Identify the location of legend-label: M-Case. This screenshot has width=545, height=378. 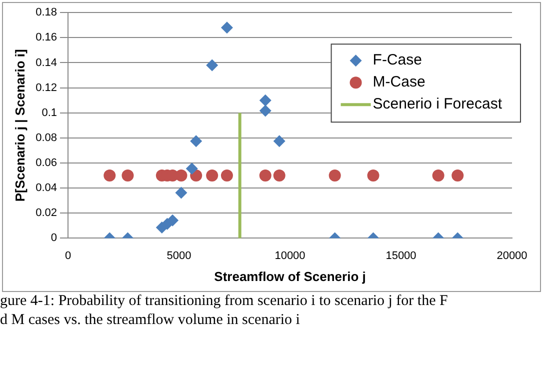
(399, 82).